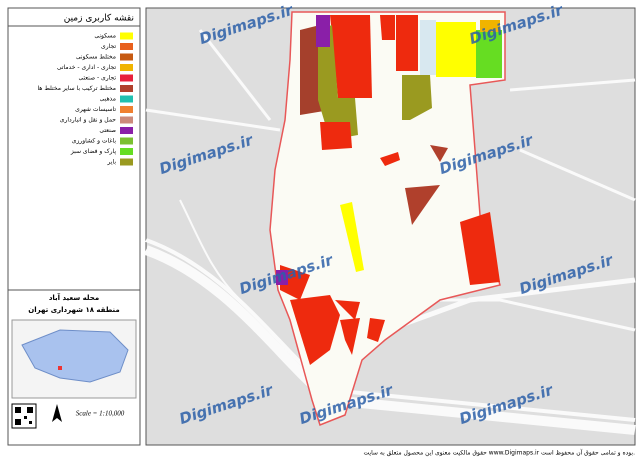  What do you see at coordinates (74, 297) in the screenshot?
I see `neighborhood-name: محله سعید آباد` at bounding box center [74, 297].